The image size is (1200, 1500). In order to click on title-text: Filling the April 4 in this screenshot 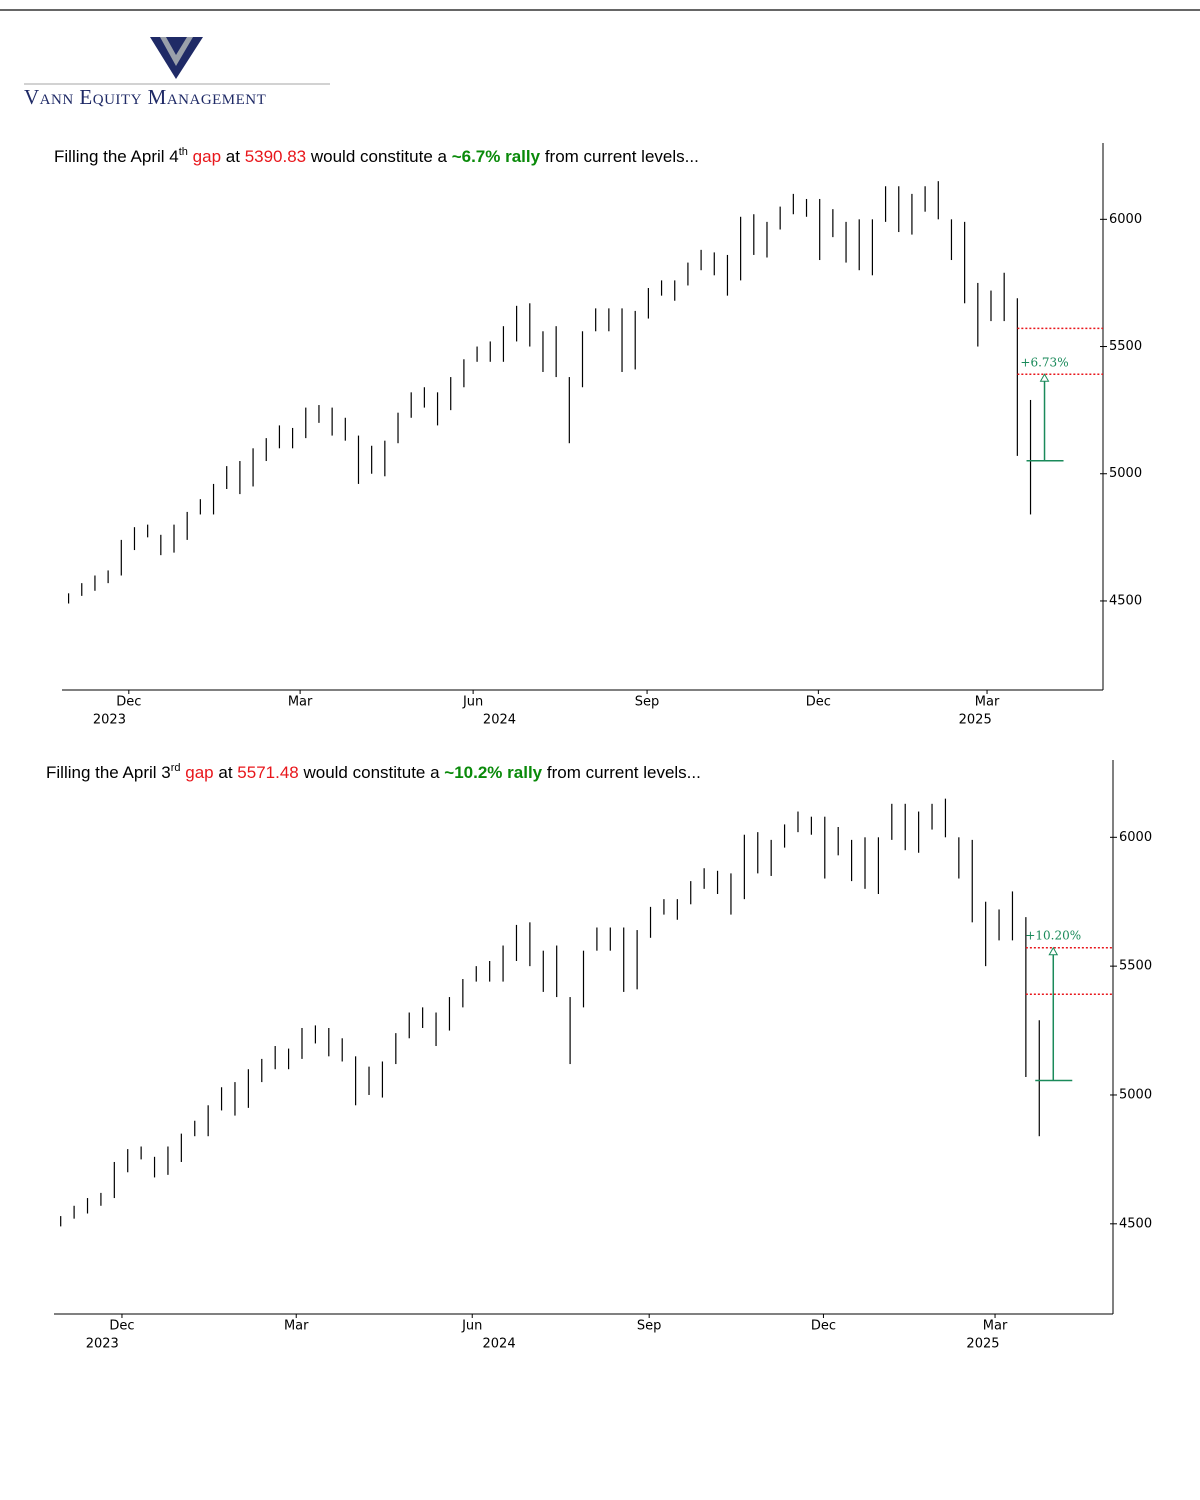, I will do `click(116, 156)`.